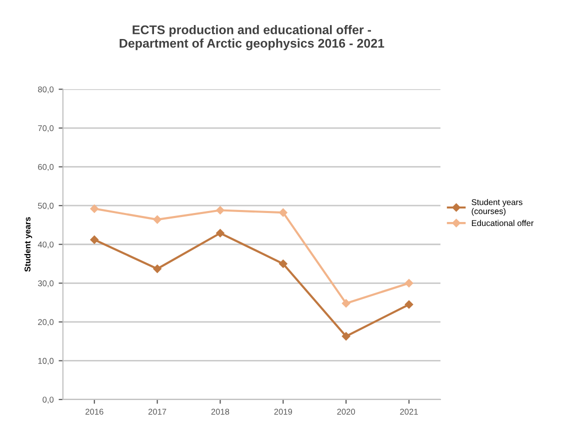 The height and width of the screenshot is (425, 572). I want to click on legend-label: Educational offer, so click(503, 223).